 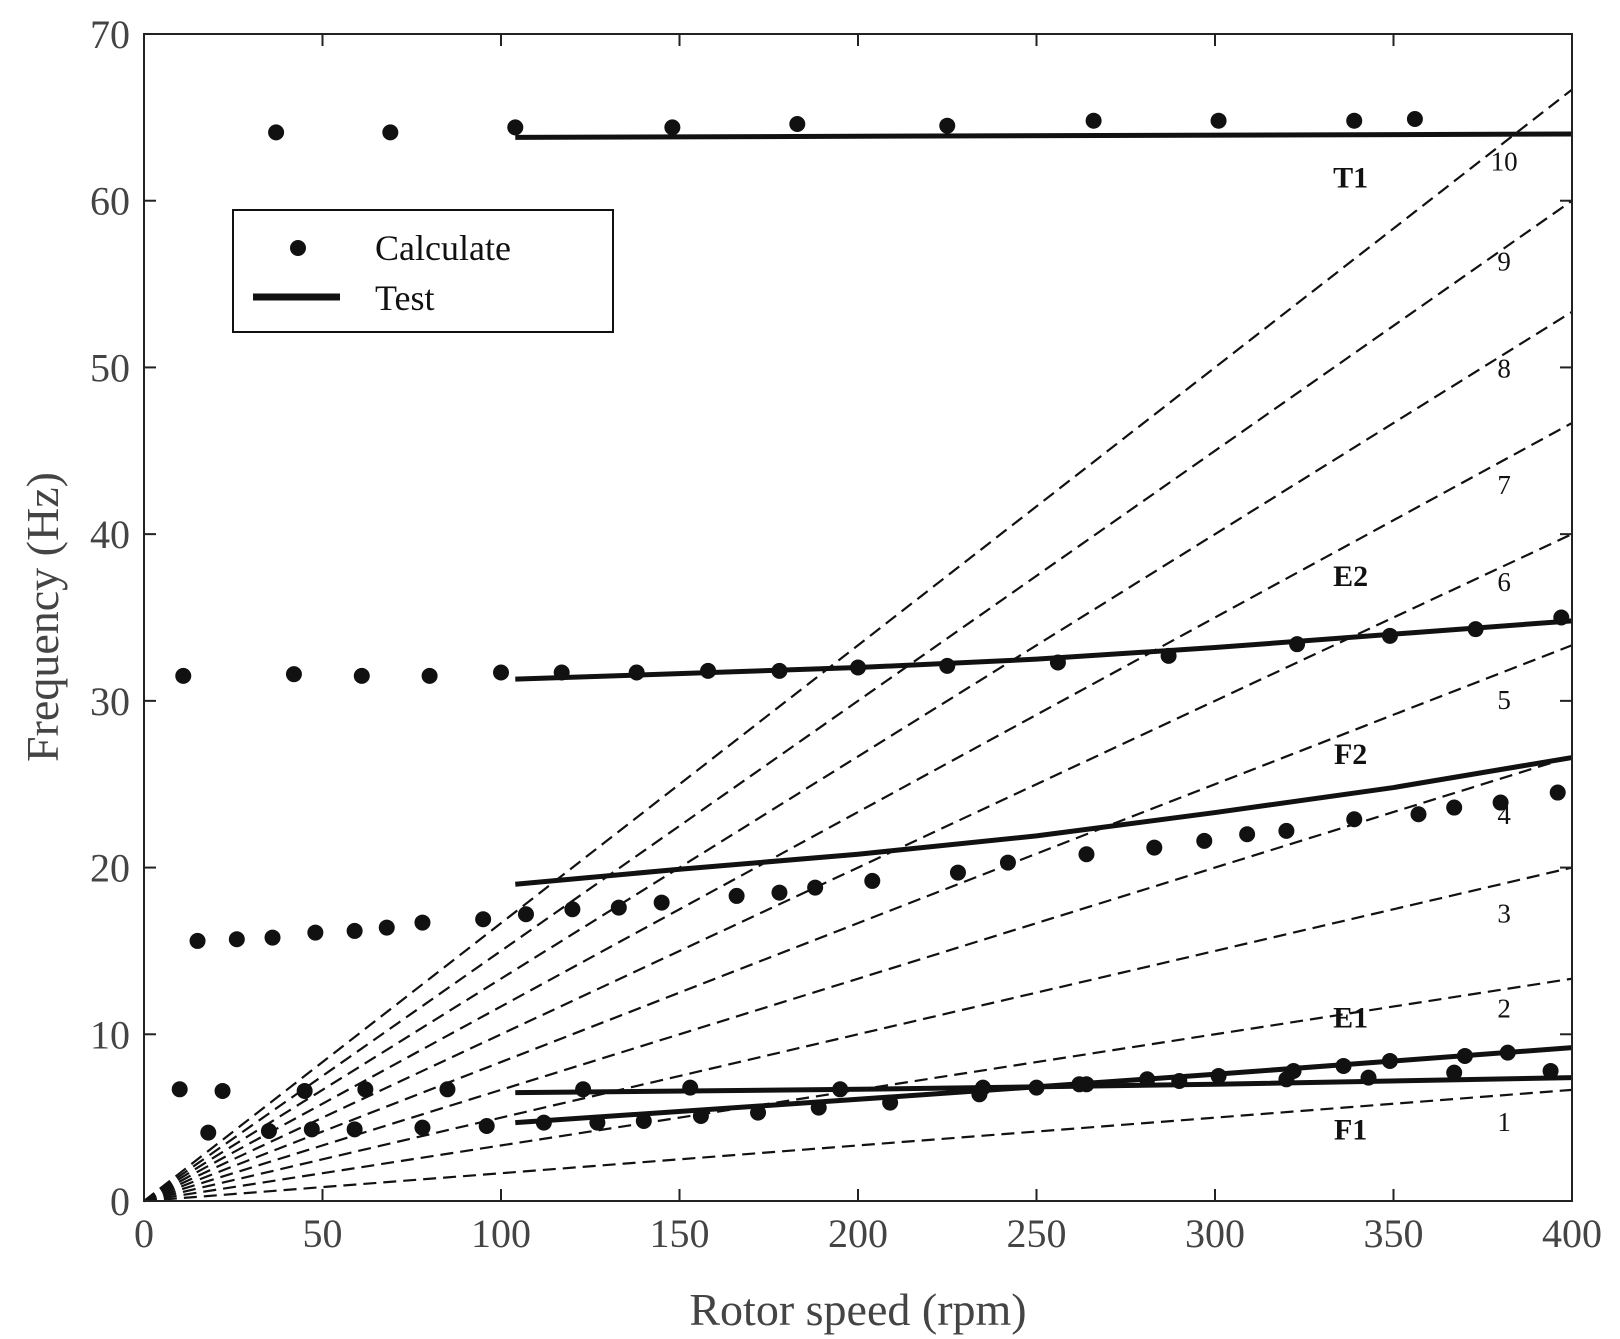 What do you see at coordinates (110, 868) in the screenshot?
I see `y-tick-label: 20` at bounding box center [110, 868].